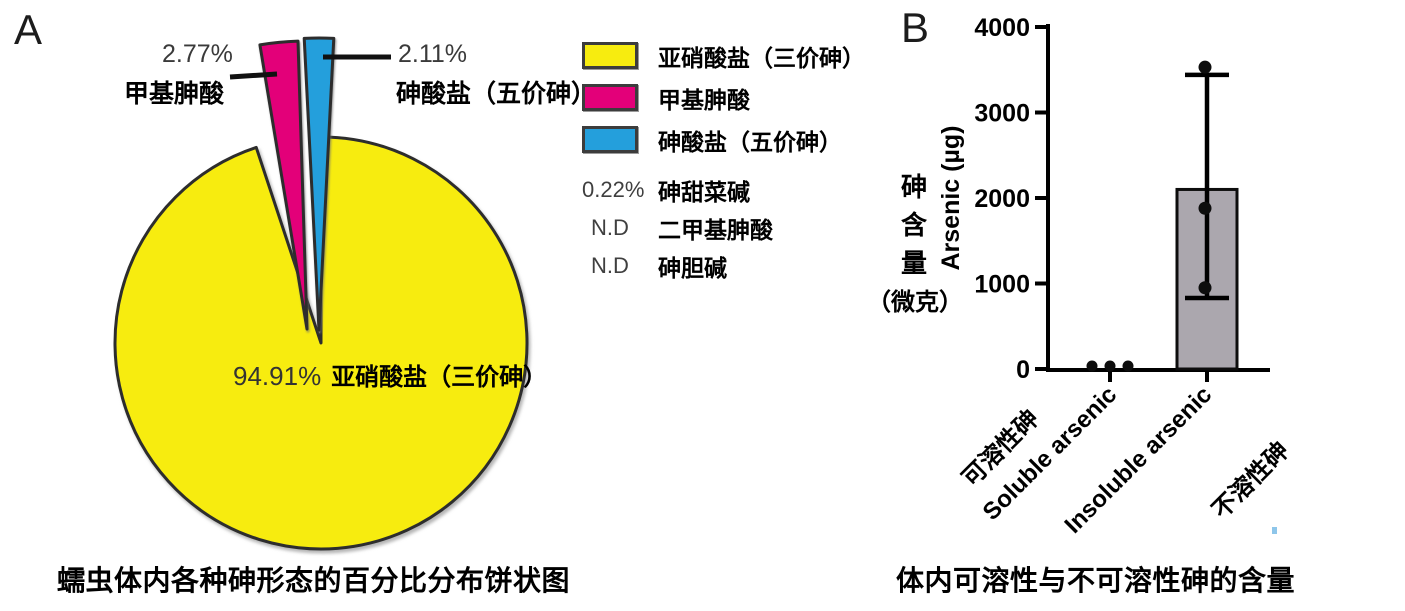 Image resolution: width=1405 pixels, height=611 pixels. I want to click on pie-slice-mma, so click(283, 185).